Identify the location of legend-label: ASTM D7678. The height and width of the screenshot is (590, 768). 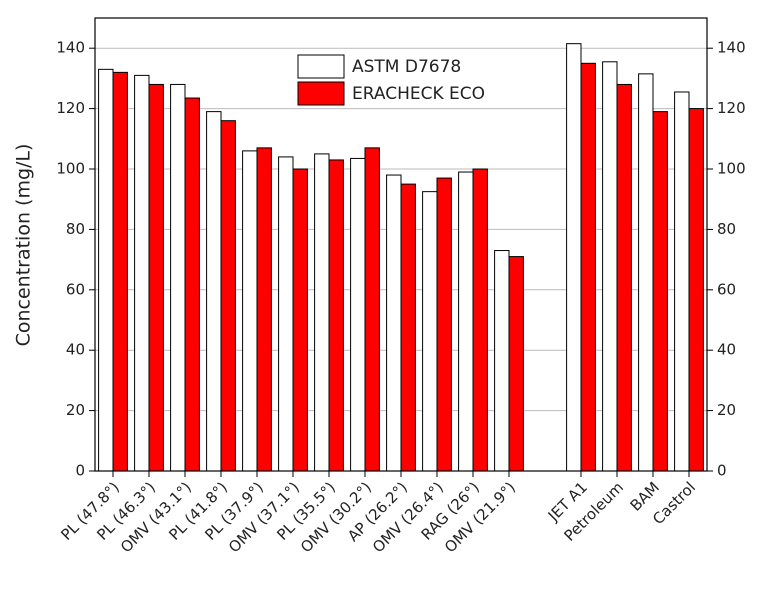
(406, 67).